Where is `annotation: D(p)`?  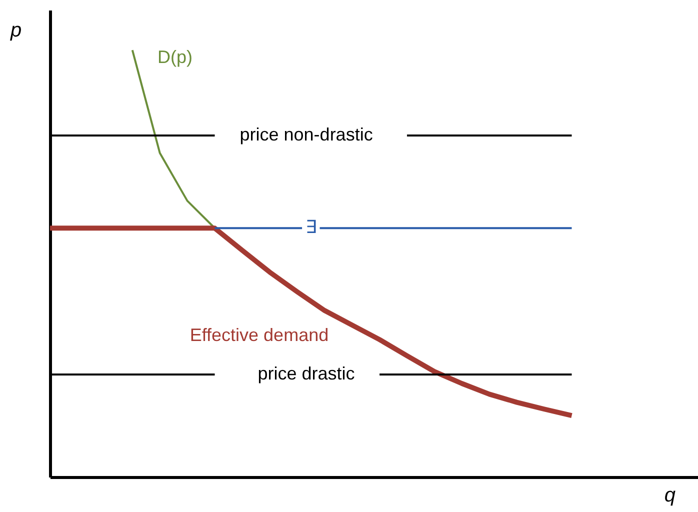
annotation: D(p) is located at coordinates (175, 57).